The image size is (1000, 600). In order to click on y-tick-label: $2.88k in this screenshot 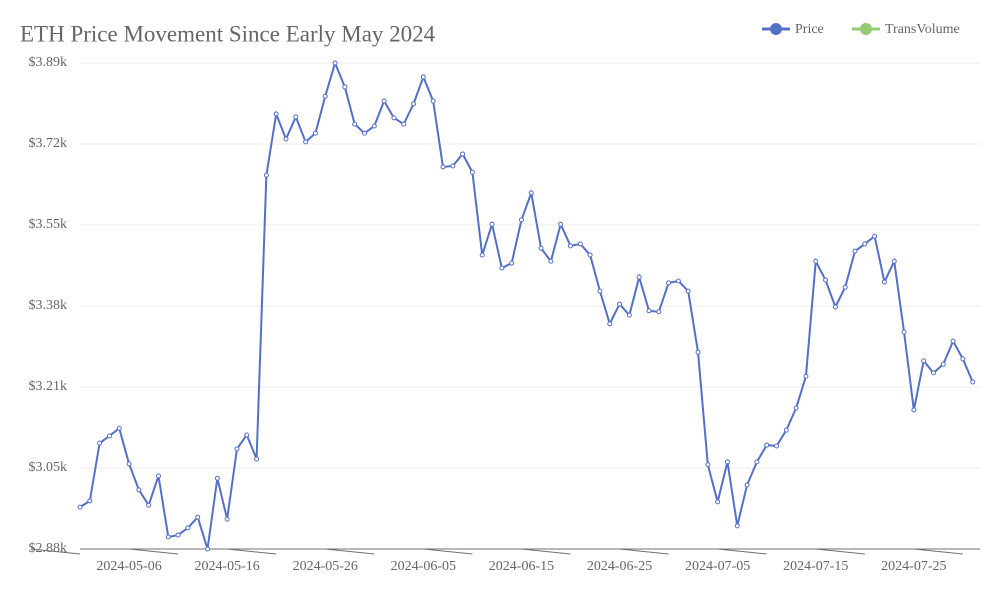, I will do `click(48, 548)`.